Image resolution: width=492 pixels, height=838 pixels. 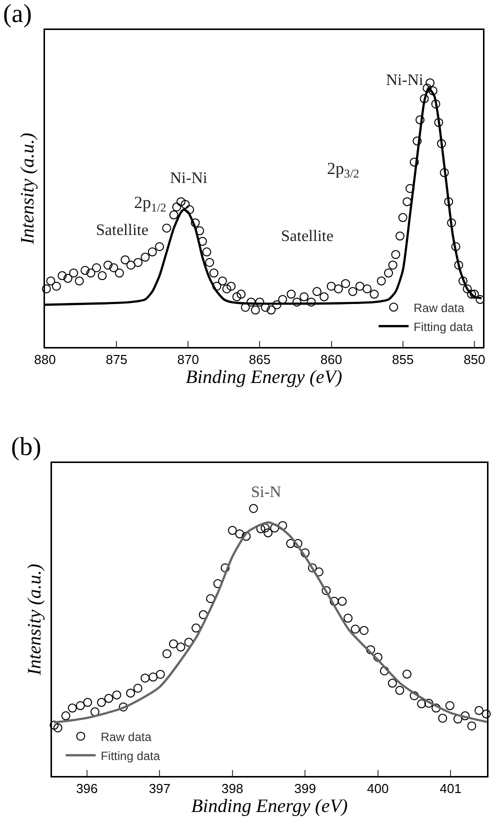 What do you see at coordinates (266, 492) in the screenshot?
I see `text: Si-N` at bounding box center [266, 492].